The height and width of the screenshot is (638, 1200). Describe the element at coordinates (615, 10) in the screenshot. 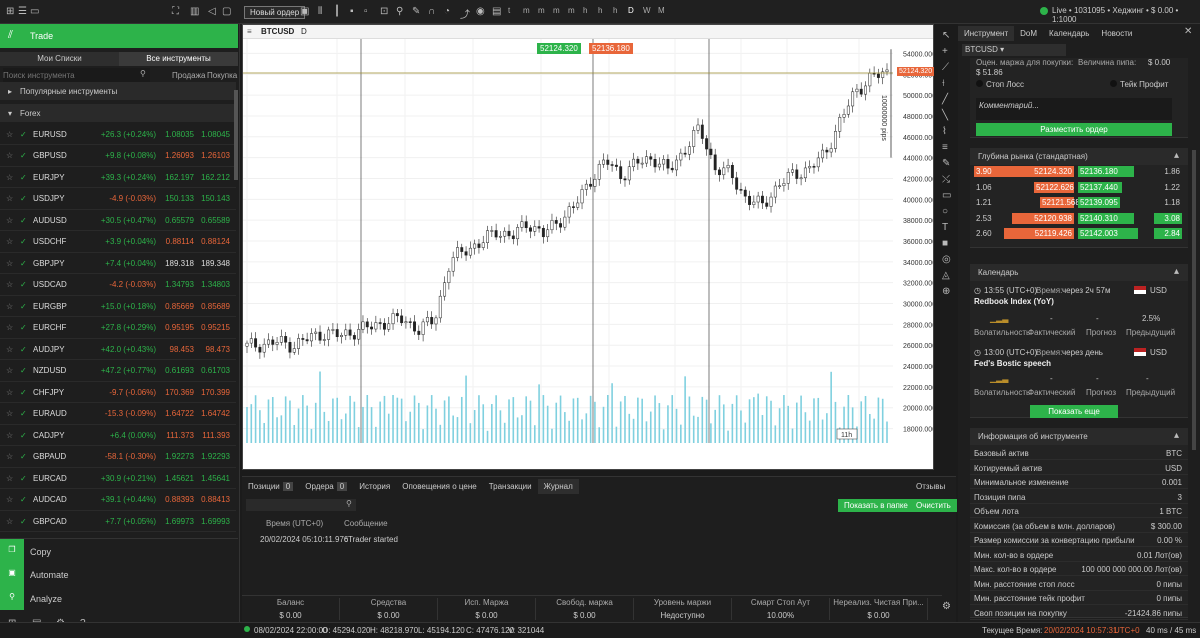

I see `timeframe-7: h` at that location.